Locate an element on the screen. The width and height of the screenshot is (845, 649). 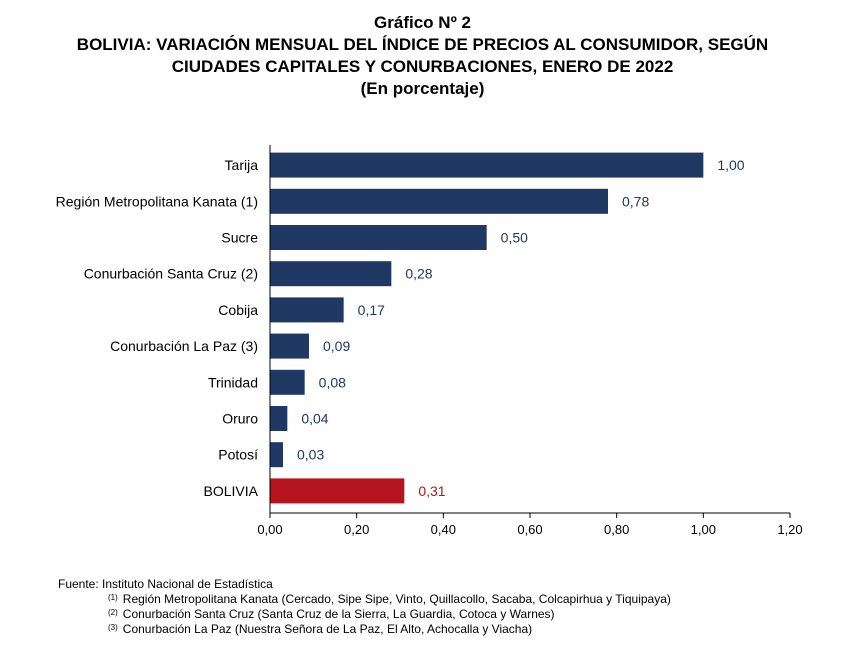
category-label: Trinidad is located at coordinates (233, 382).